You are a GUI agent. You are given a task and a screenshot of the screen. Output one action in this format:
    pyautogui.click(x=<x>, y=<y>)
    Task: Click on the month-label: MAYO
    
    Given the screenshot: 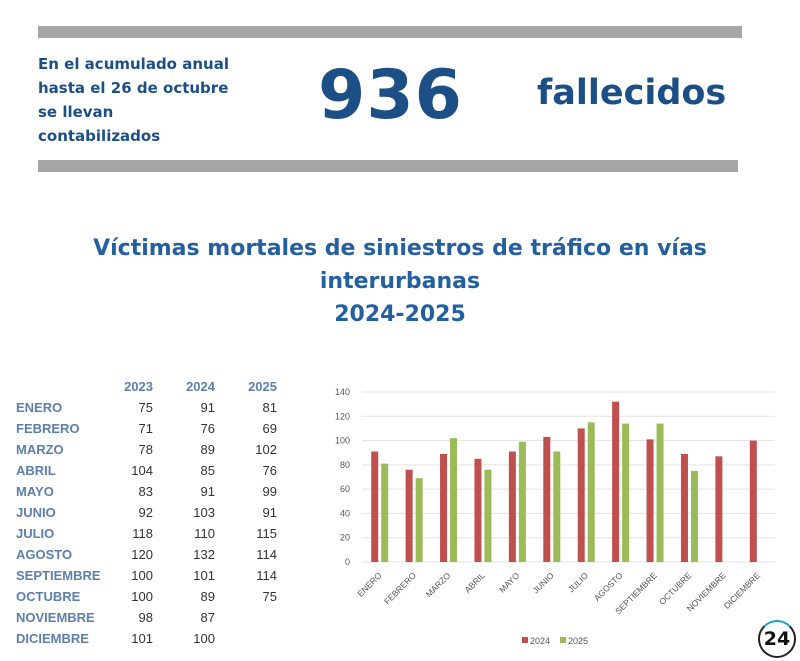 What is the action you would take?
    pyautogui.click(x=35, y=491)
    